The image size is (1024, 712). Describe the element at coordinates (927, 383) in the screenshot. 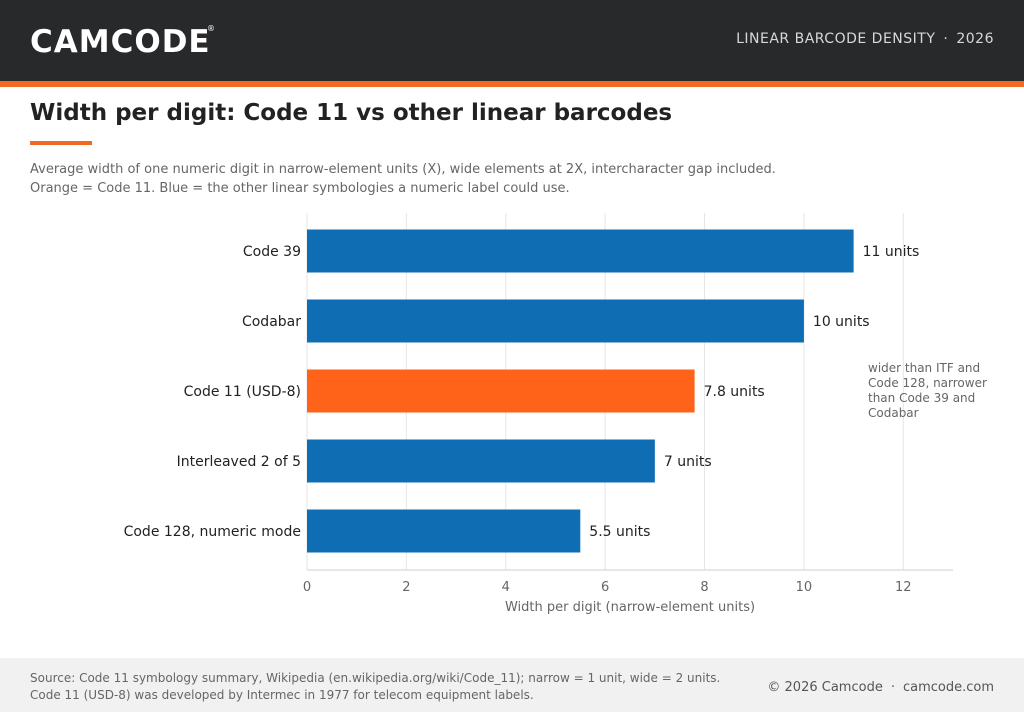

I see `annotation-line: Code 128, narrower` at that location.